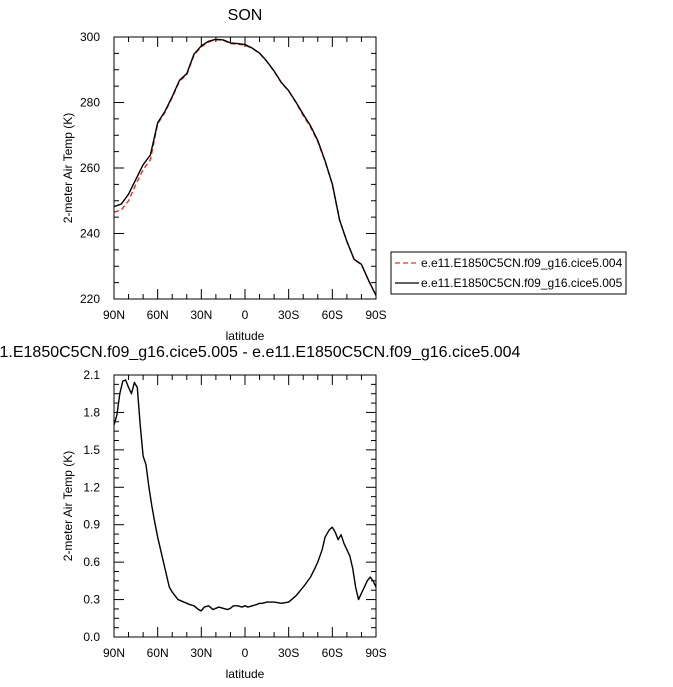 The image size is (673, 687). I want to click on bottom-series-group, so click(245, 495).